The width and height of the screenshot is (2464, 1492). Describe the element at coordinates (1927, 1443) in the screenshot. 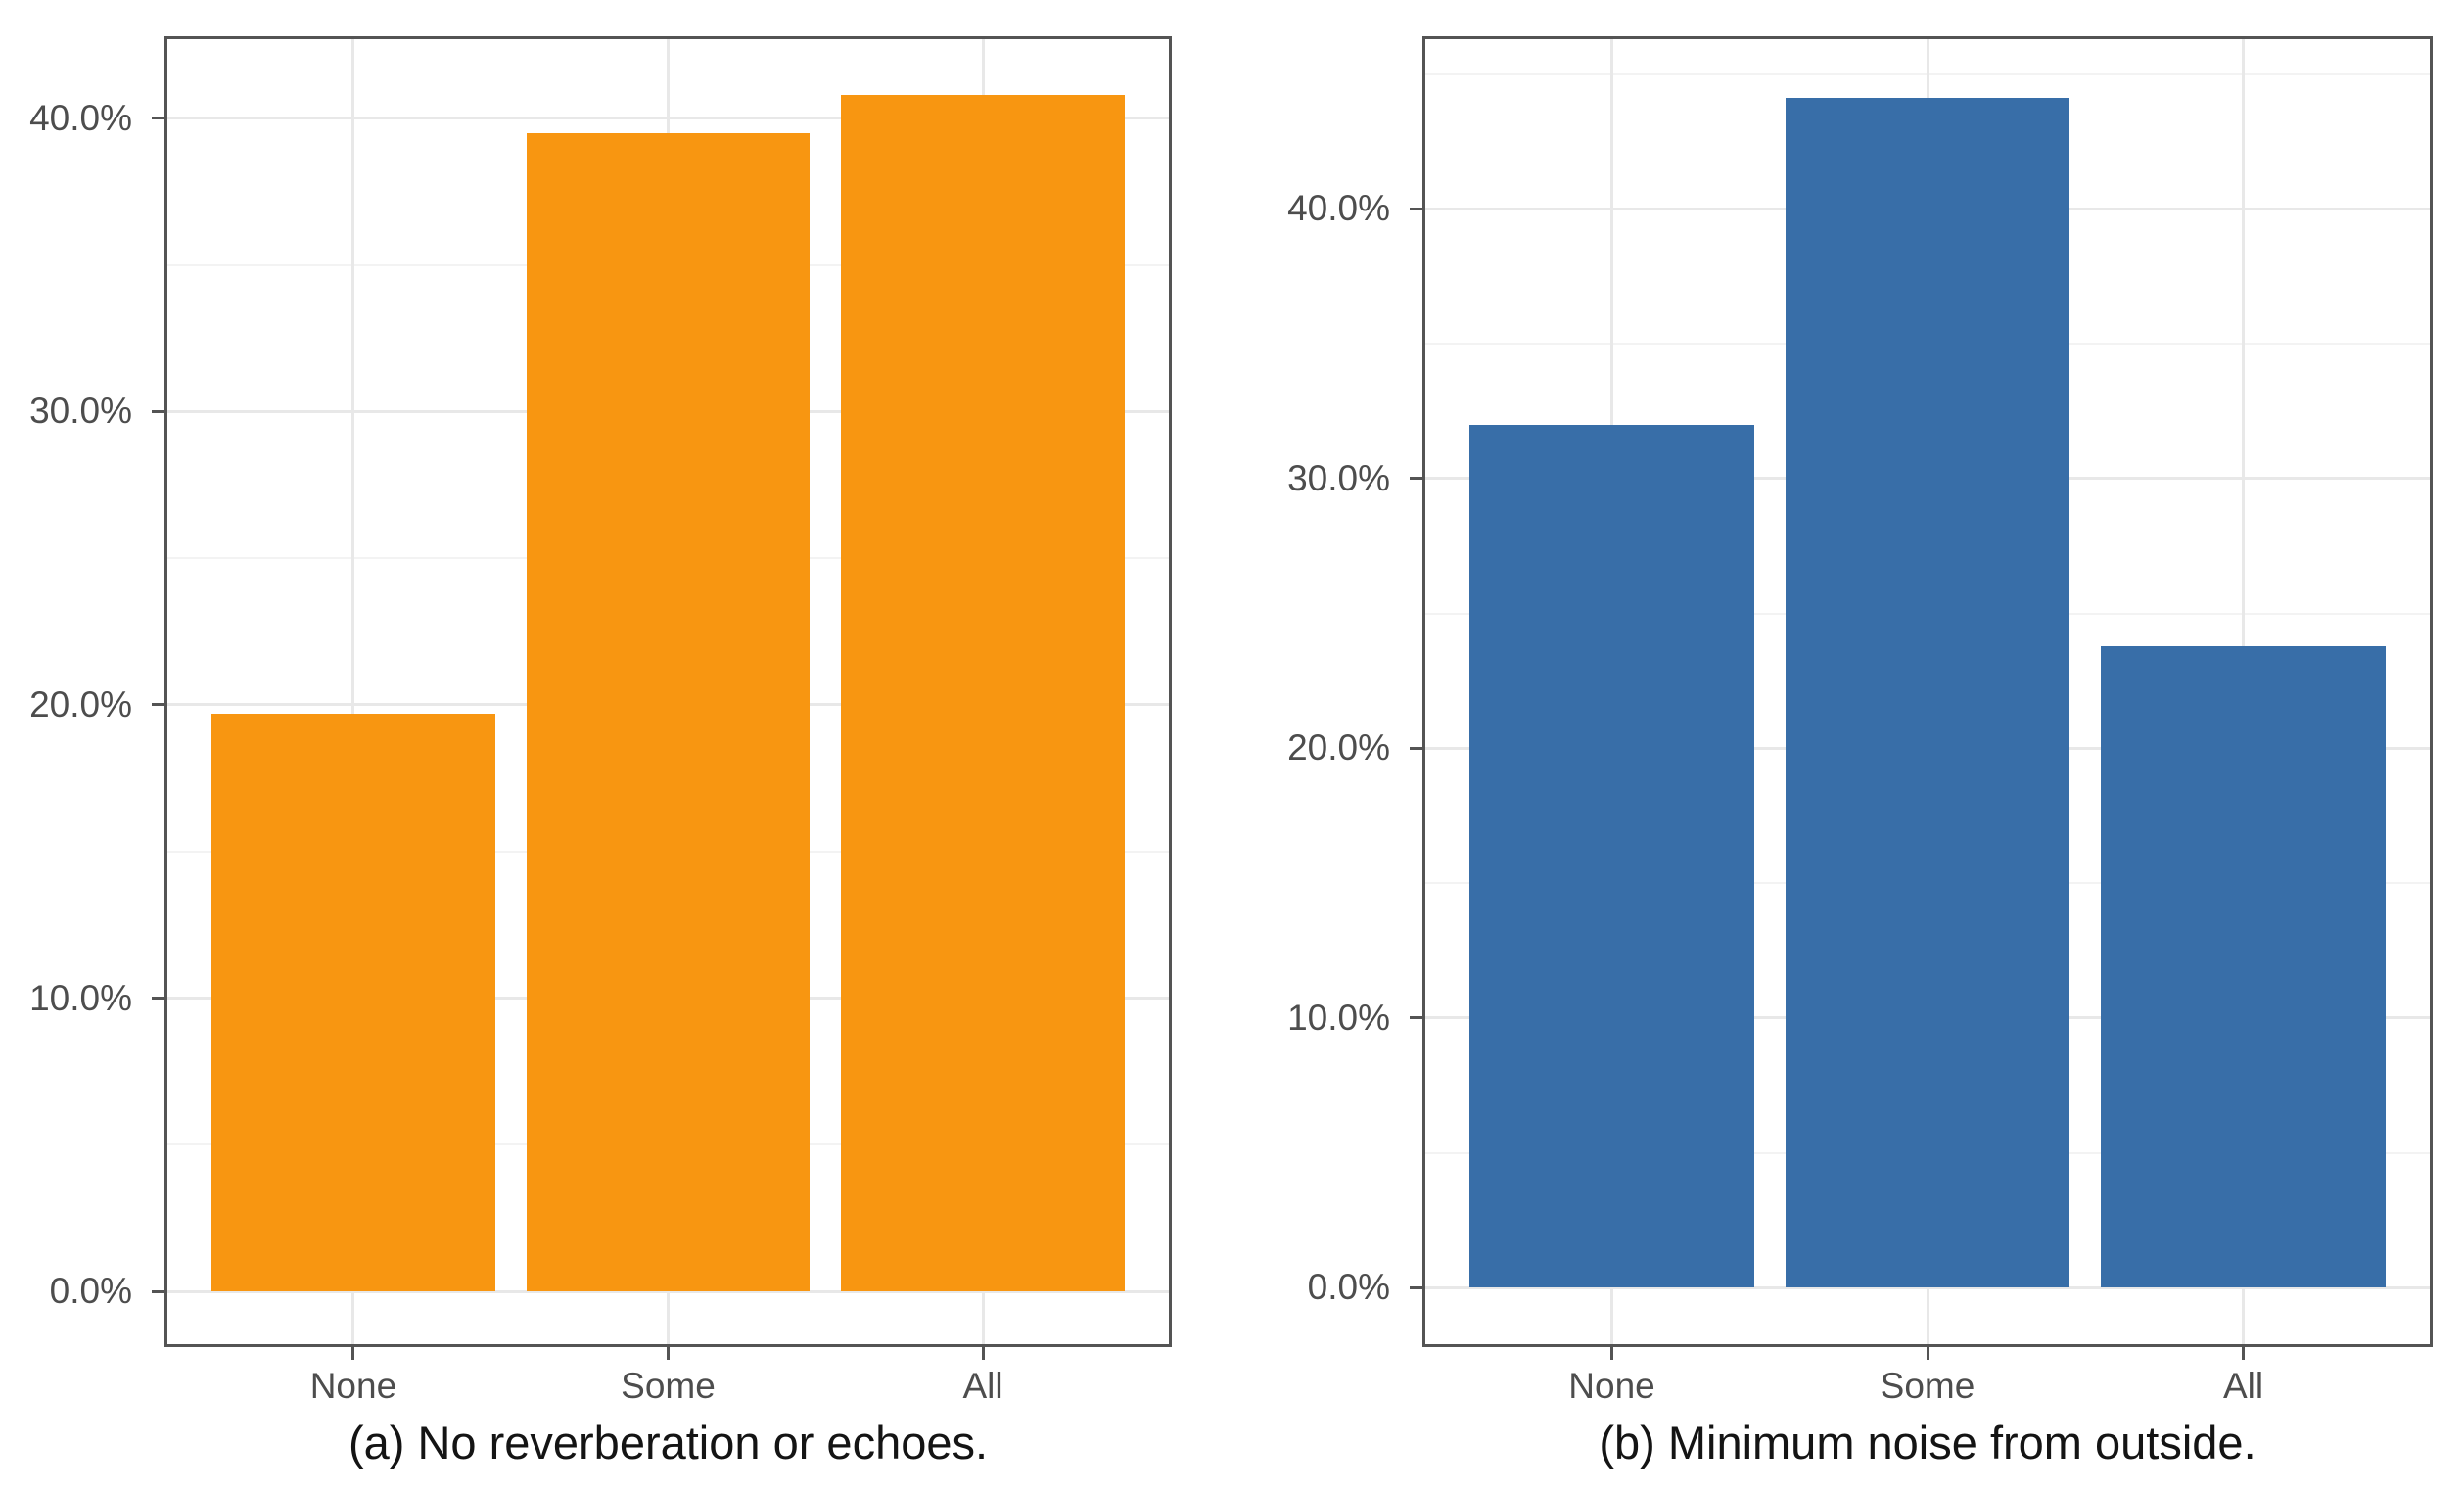

I see `caption-b: (b) Minimum noise from outside.` at that location.